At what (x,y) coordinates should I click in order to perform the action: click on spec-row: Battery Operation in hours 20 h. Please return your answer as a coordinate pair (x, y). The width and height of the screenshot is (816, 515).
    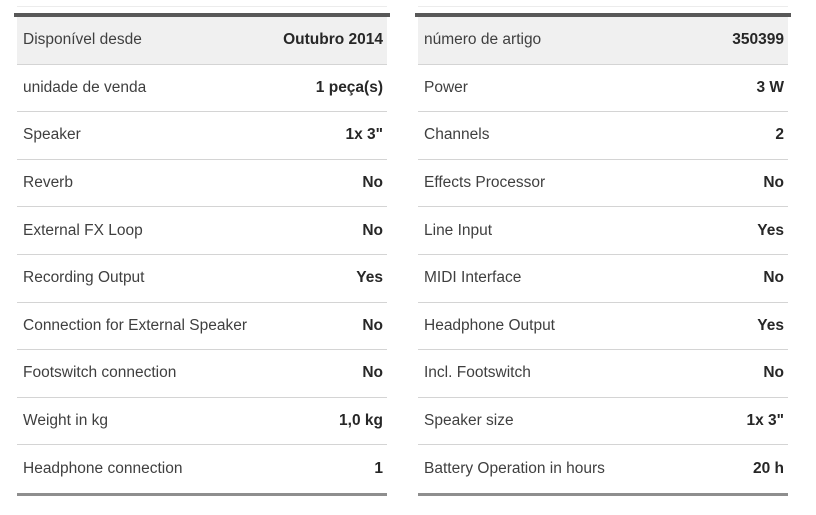
    Looking at the image, I should click on (603, 469).